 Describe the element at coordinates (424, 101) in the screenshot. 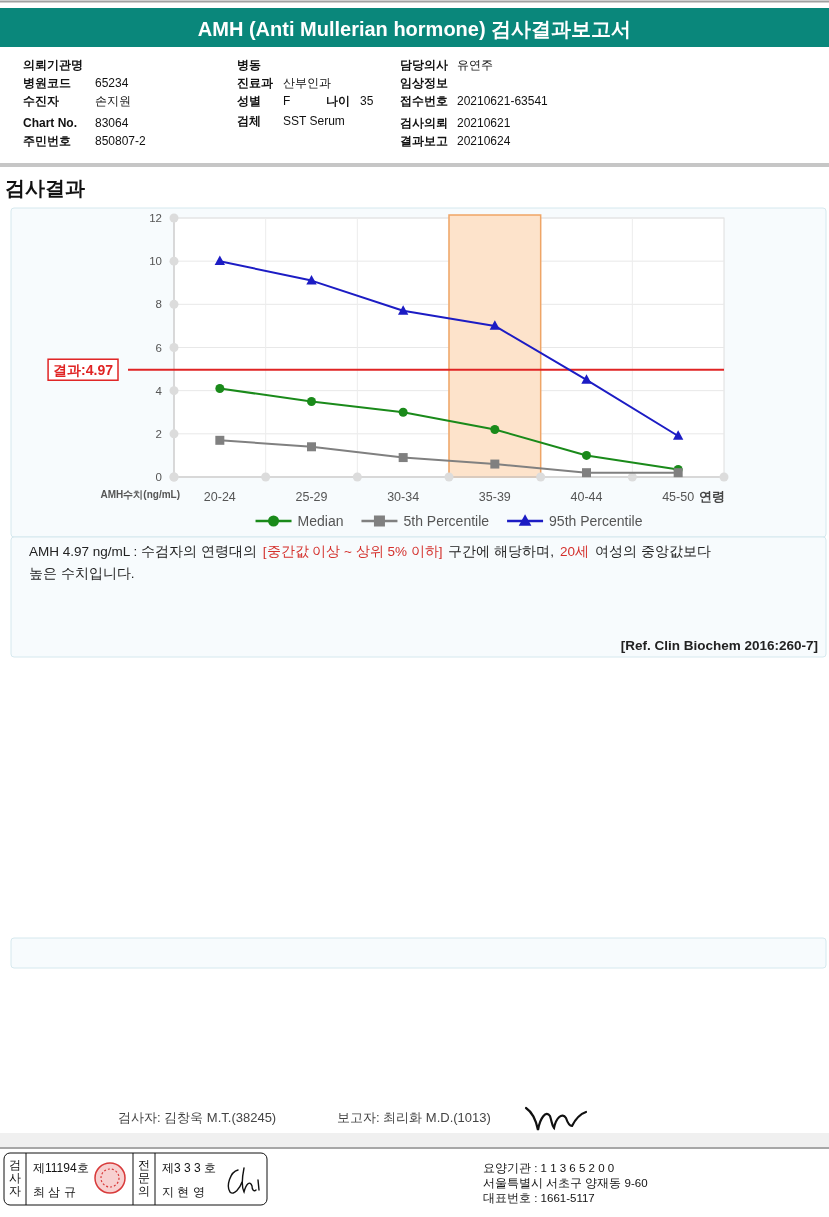

I see `text: 접수번호` at that location.